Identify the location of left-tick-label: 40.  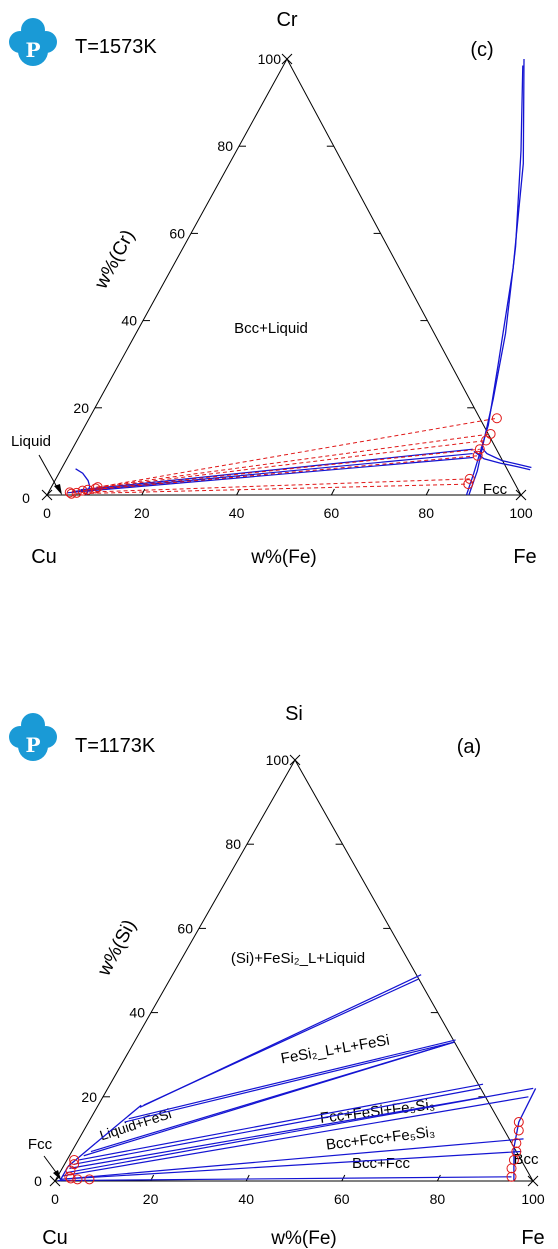
(129, 321).